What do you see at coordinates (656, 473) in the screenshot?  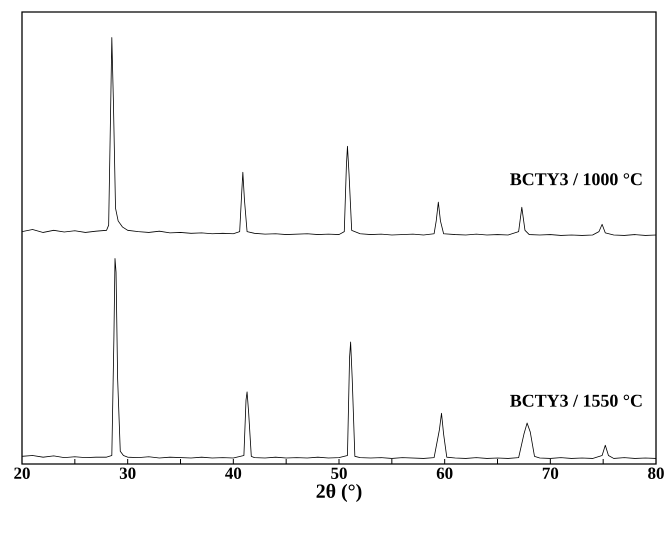 I see `x-tick-label: 80` at bounding box center [656, 473].